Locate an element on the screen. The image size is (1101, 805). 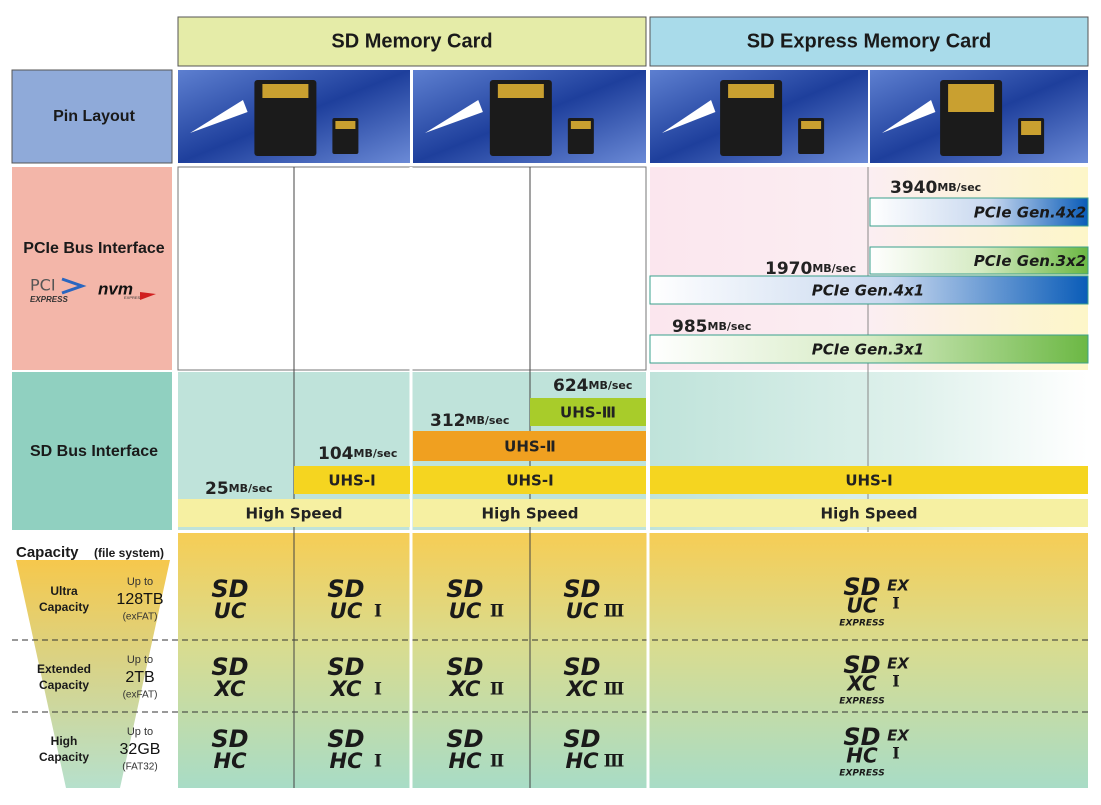
row-label: SD Bus Interface is located at coordinates (94, 451).